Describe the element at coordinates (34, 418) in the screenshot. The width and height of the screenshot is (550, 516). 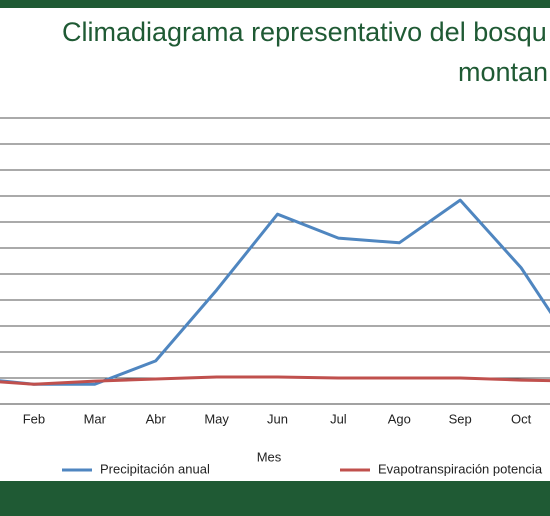
I see `x-tick-label: Feb` at that location.